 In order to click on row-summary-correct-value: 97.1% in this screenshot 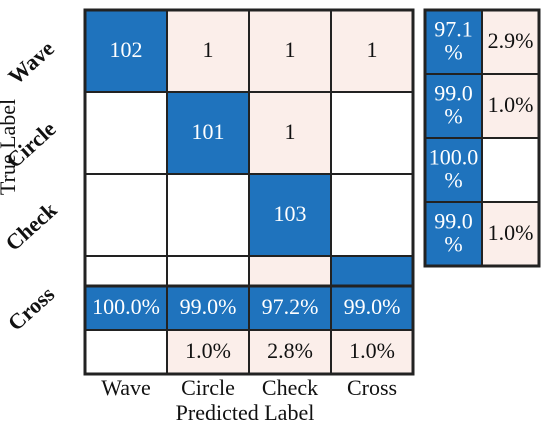, I will do `click(453, 41)`.